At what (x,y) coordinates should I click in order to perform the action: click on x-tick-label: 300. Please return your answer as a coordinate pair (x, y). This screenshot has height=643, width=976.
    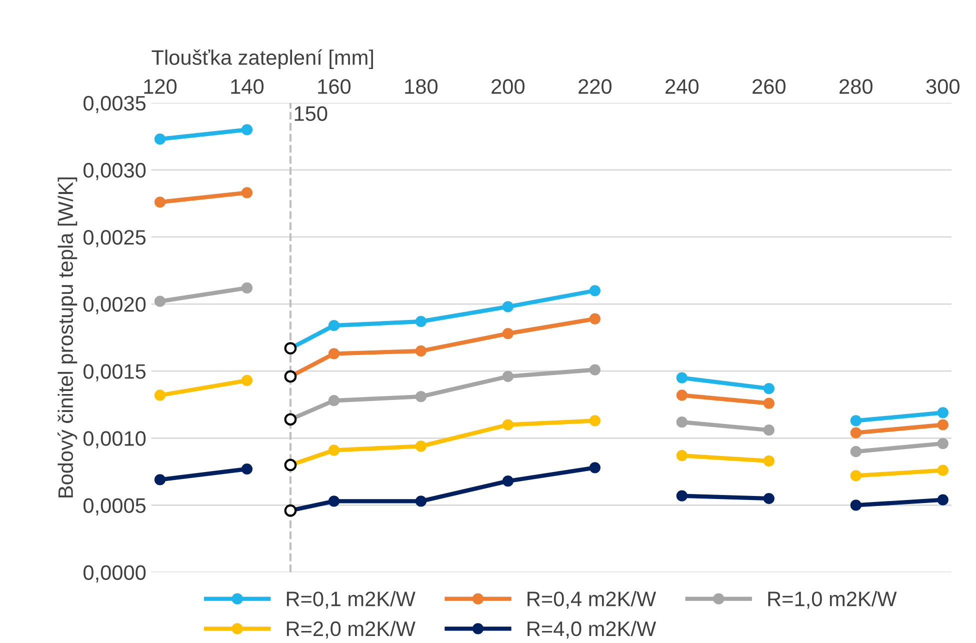
    Looking at the image, I should click on (943, 86).